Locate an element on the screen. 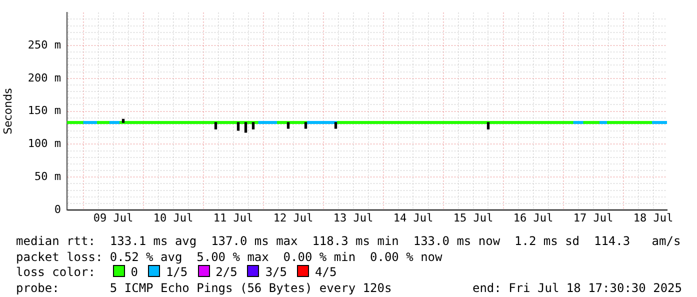  legend-label: 0 is located at coordinates (134, 272).